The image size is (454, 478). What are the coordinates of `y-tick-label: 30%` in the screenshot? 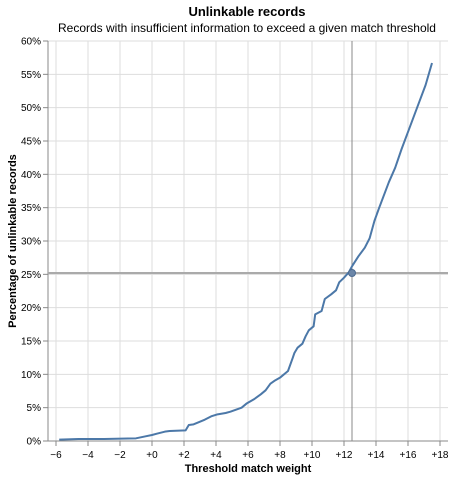 It's located at (31, 242).